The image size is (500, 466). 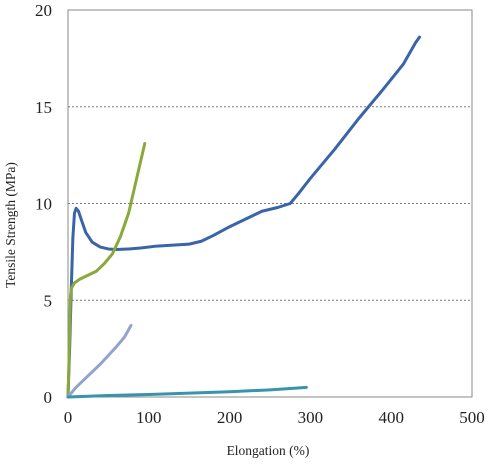 What do you see at coordinates (230, 417) in the screenshot?
I see `x-tick-label-200: 200` at bounding box center [230, 417].